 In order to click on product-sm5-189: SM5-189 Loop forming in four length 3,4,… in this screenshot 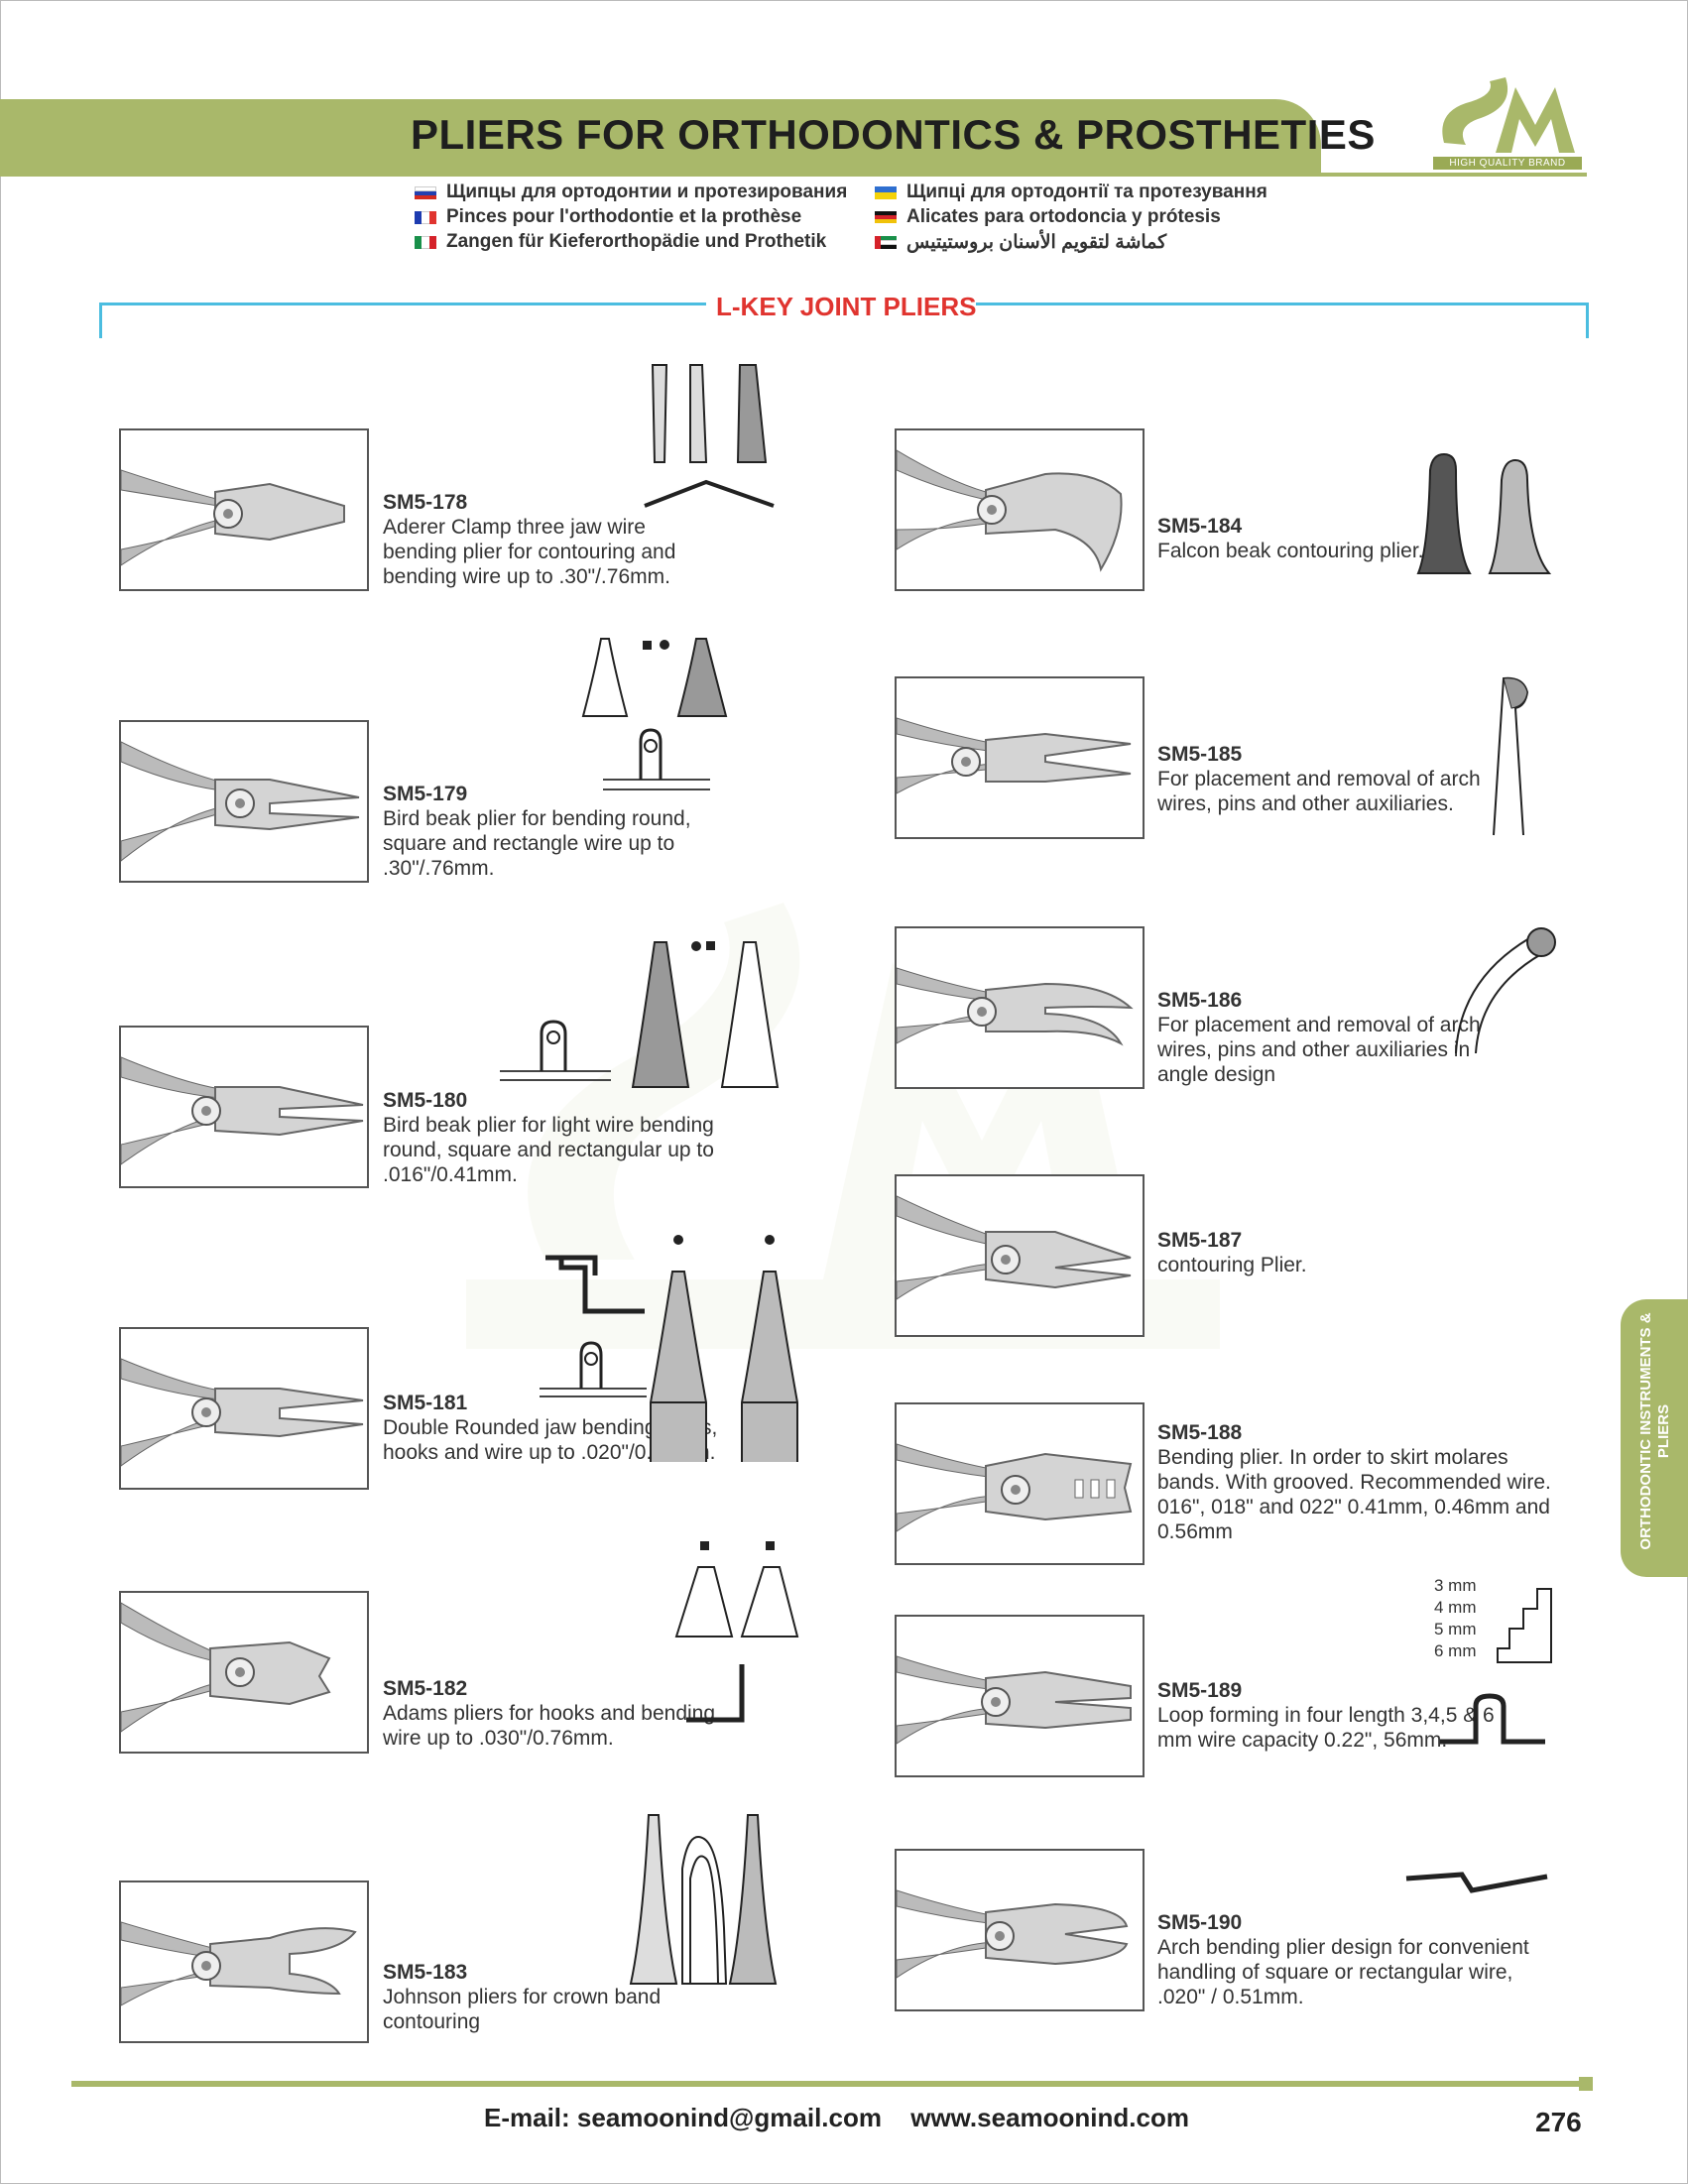, I will do `click(1326, 1715)`.